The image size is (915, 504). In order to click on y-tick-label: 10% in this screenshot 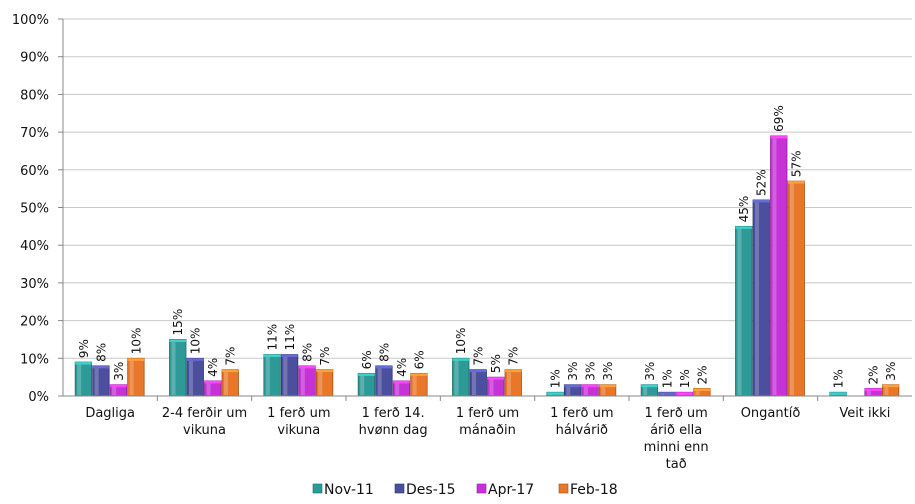, I will do `click(34, 359)`.